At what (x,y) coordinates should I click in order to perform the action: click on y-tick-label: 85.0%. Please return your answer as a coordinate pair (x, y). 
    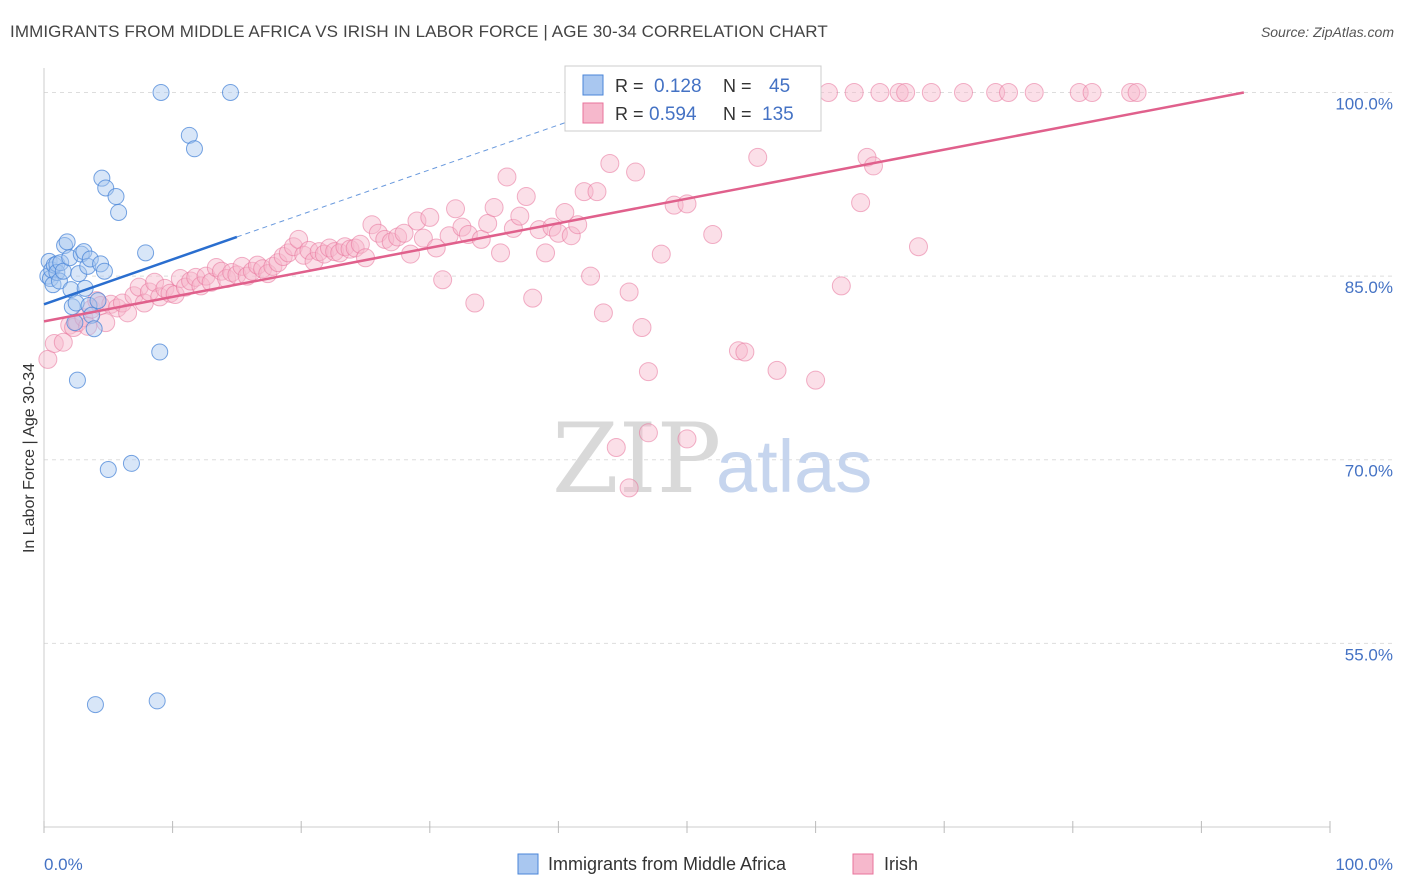
    Looking at the image, I should click on (1369, 287).